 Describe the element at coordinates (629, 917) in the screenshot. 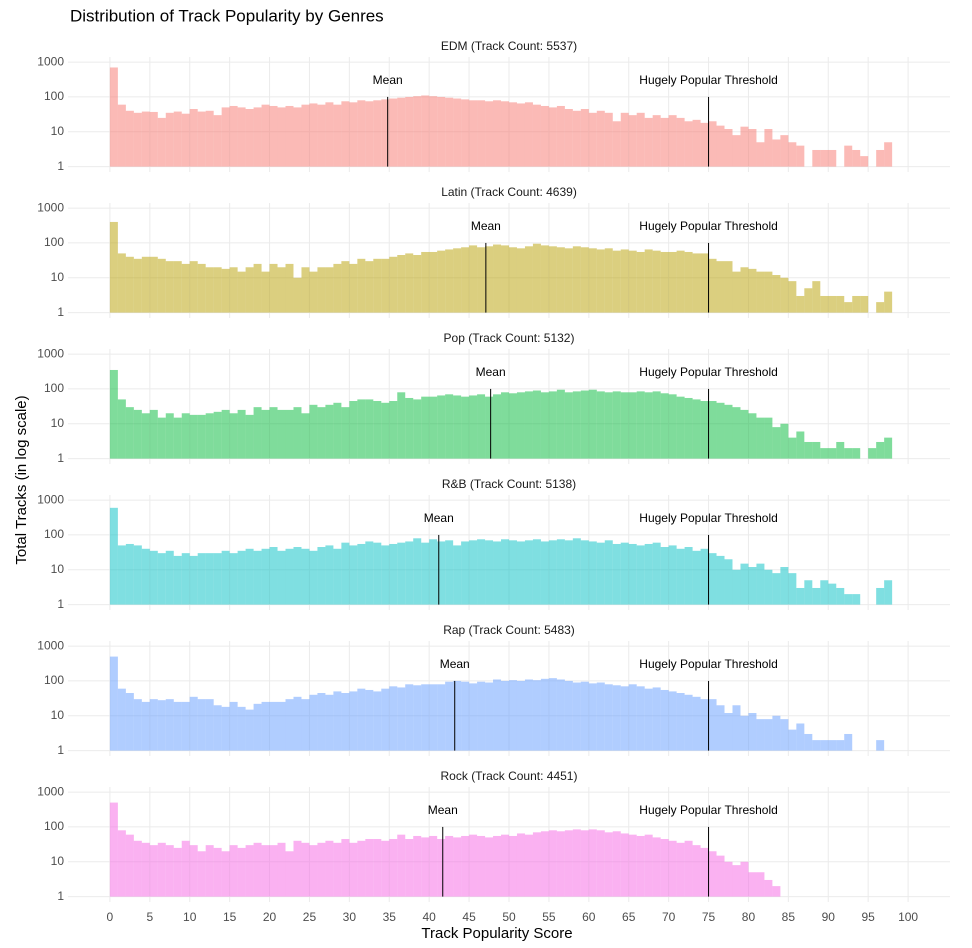

I see `x-tick-label: 65` at that location.